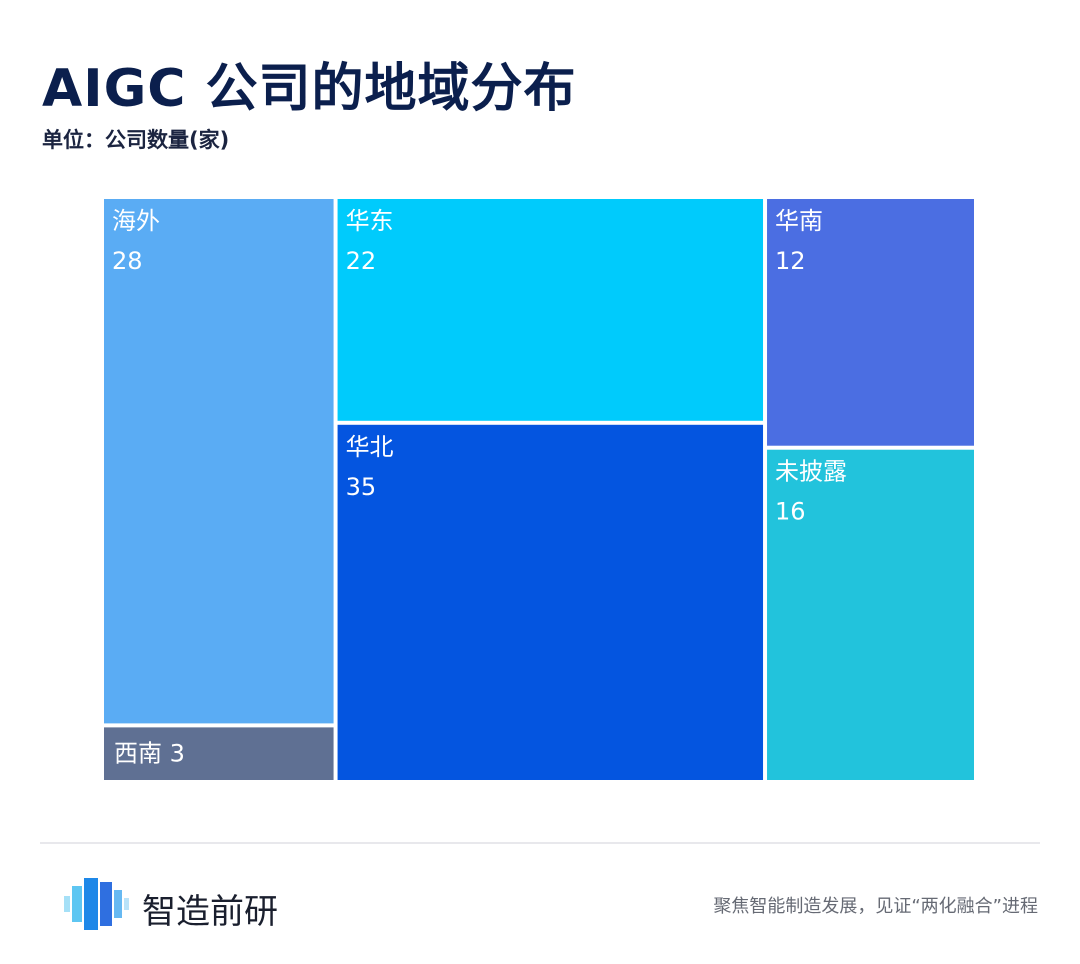 The width and height of the screenshot is (1080, 964). Describe the element at coordinates (136, 221) in the screenshot. I see `tile-name: 海外` at that location.